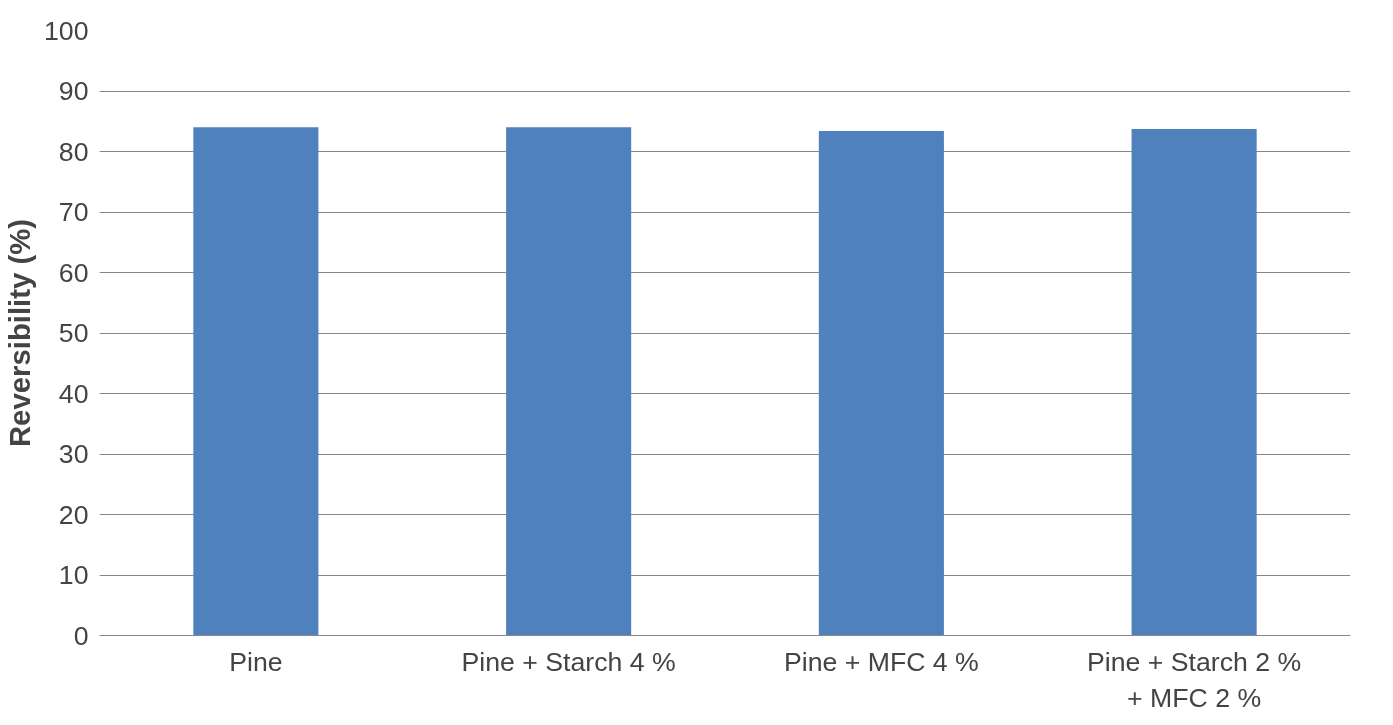 This screenshot has width=1393, height=725. Describe the element at coordinates (73, 212) in the screenshot. I see `y-tick-label: 70` at that location.